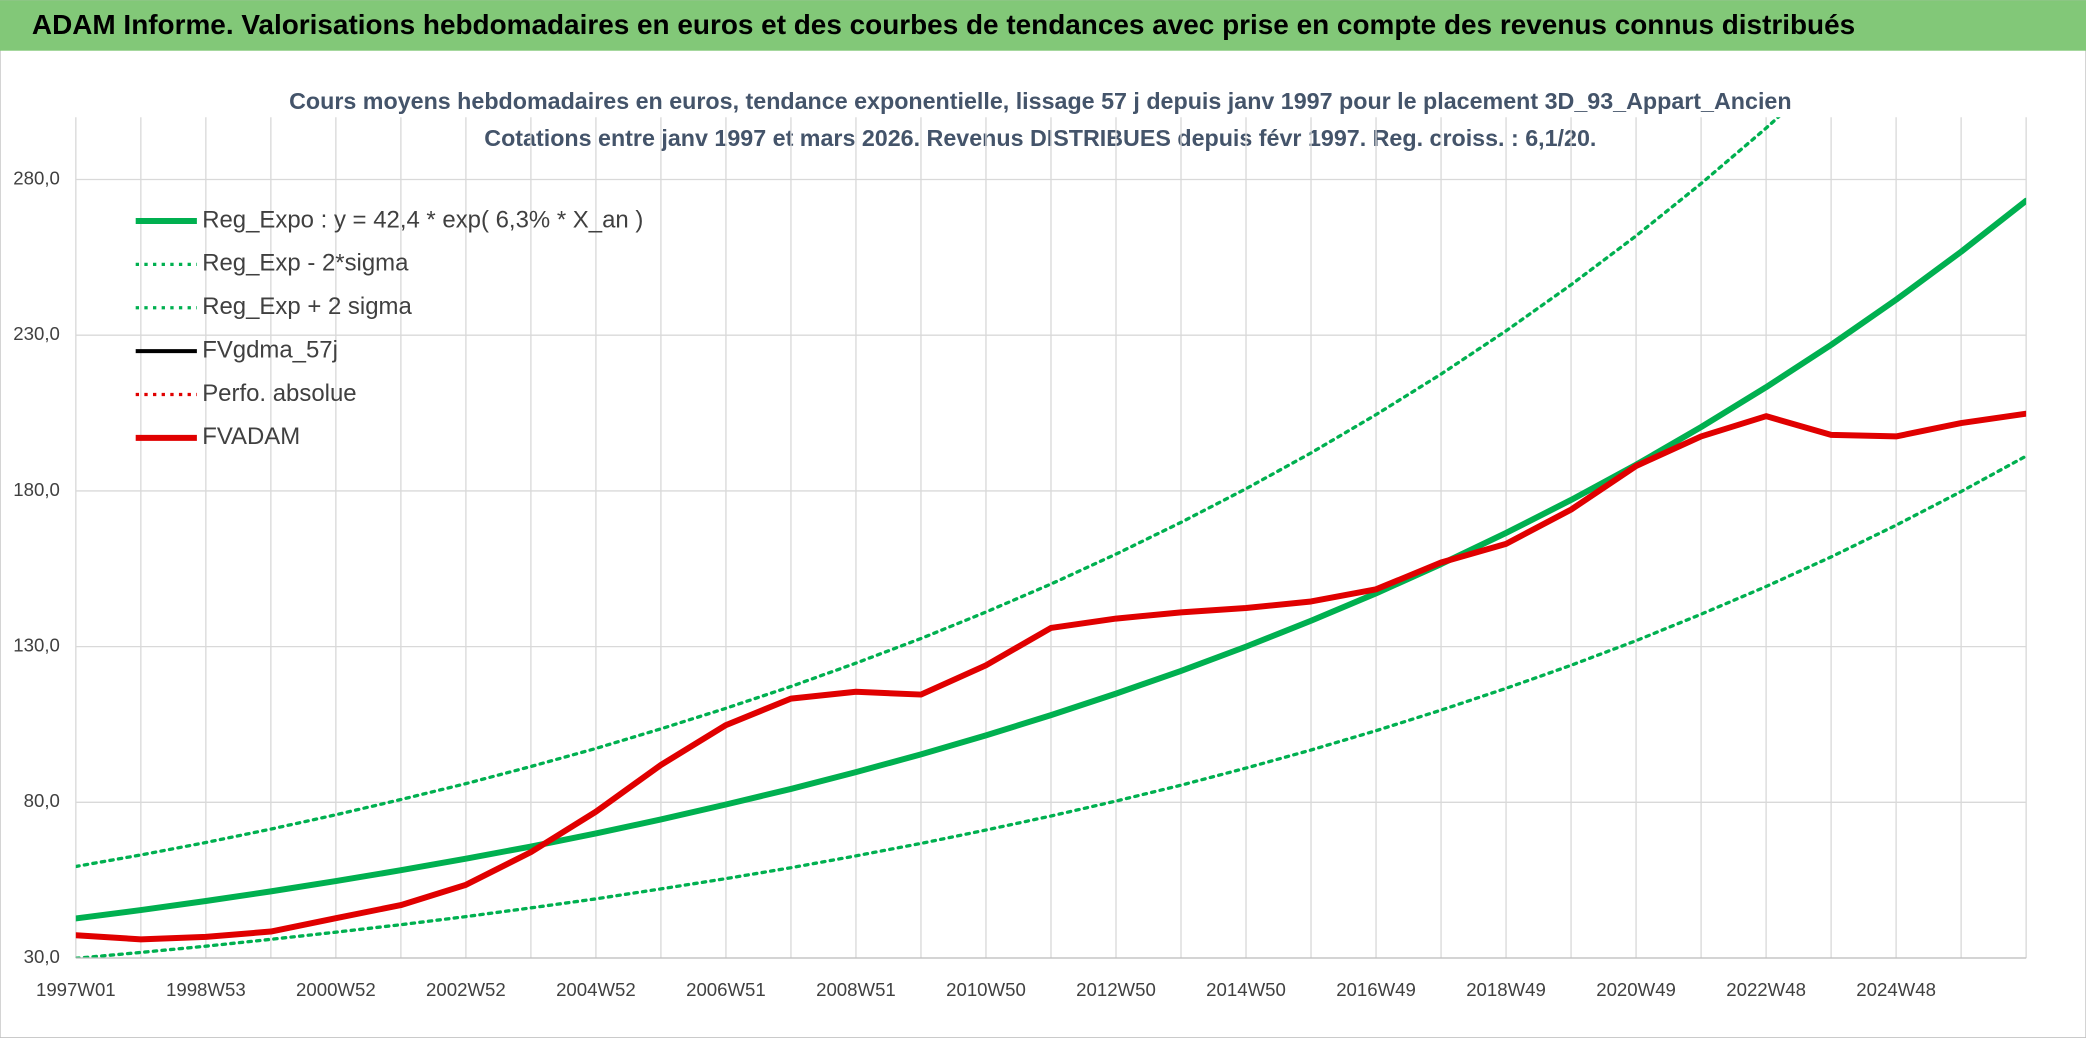 The image size is (2086, 1038). Describe the element at coordinates (1896, 989) in the screenshot. I see `x-tick-label: 2024W48` at that location.